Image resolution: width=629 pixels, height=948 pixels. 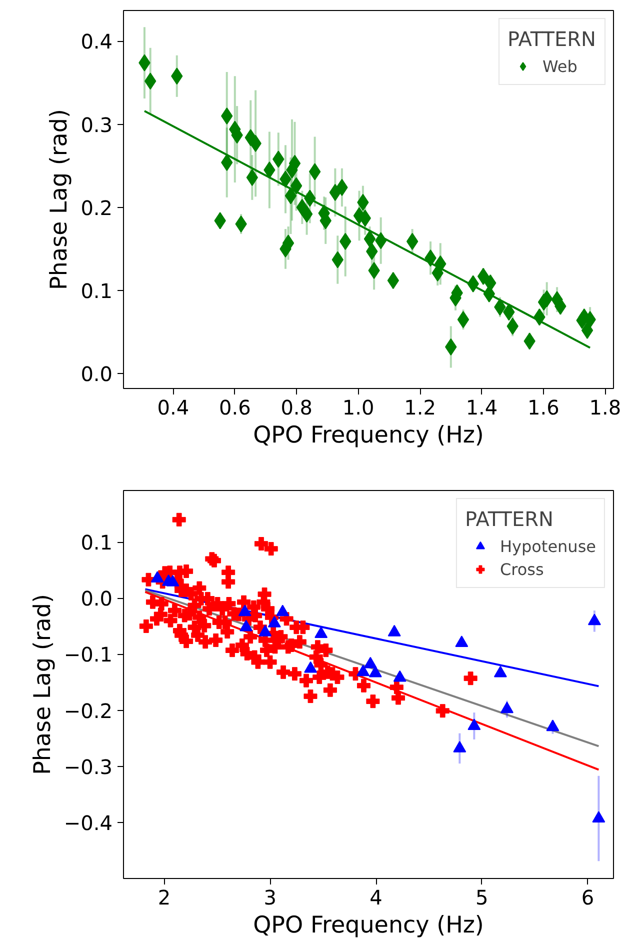 I want to click on legend-label: Hypotenuse, so click(x=548, y=546).